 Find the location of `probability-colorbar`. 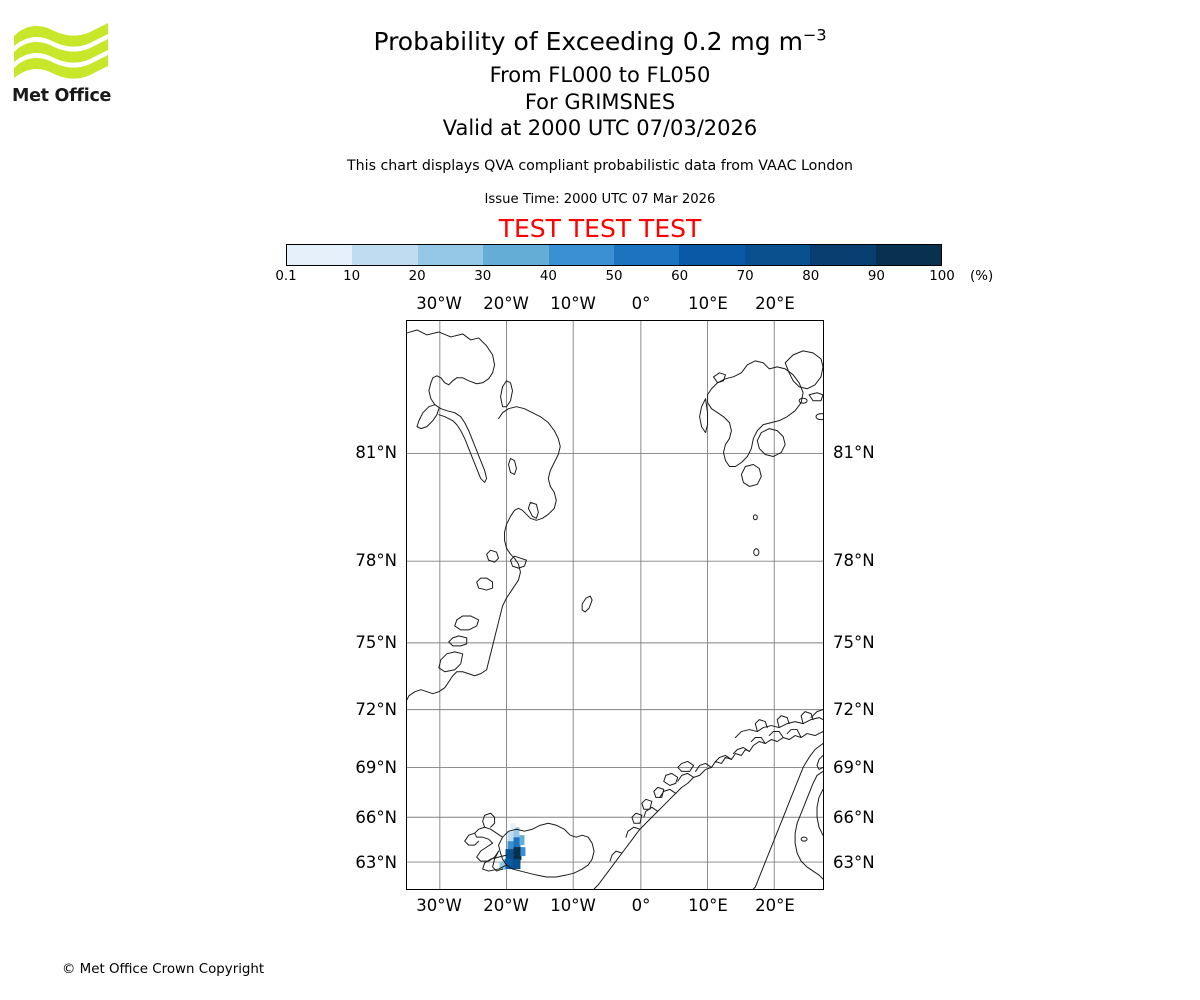

probability-colorbar is located at coordinates (614, 255).